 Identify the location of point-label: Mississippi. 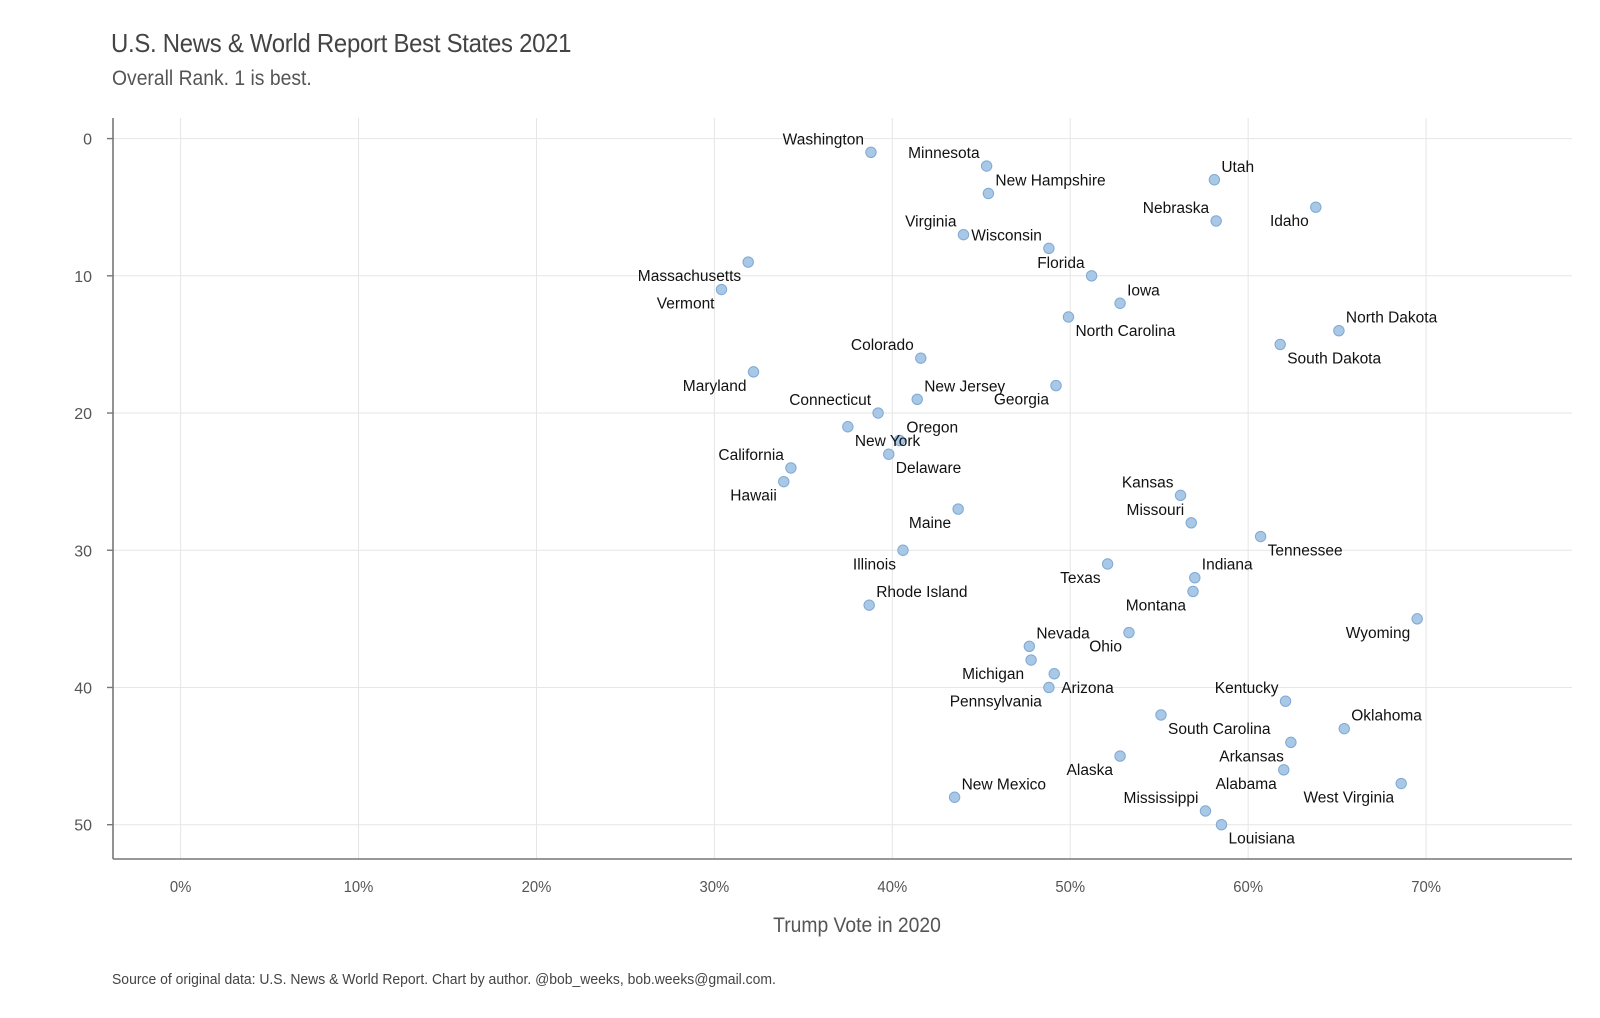
(1161, 798).